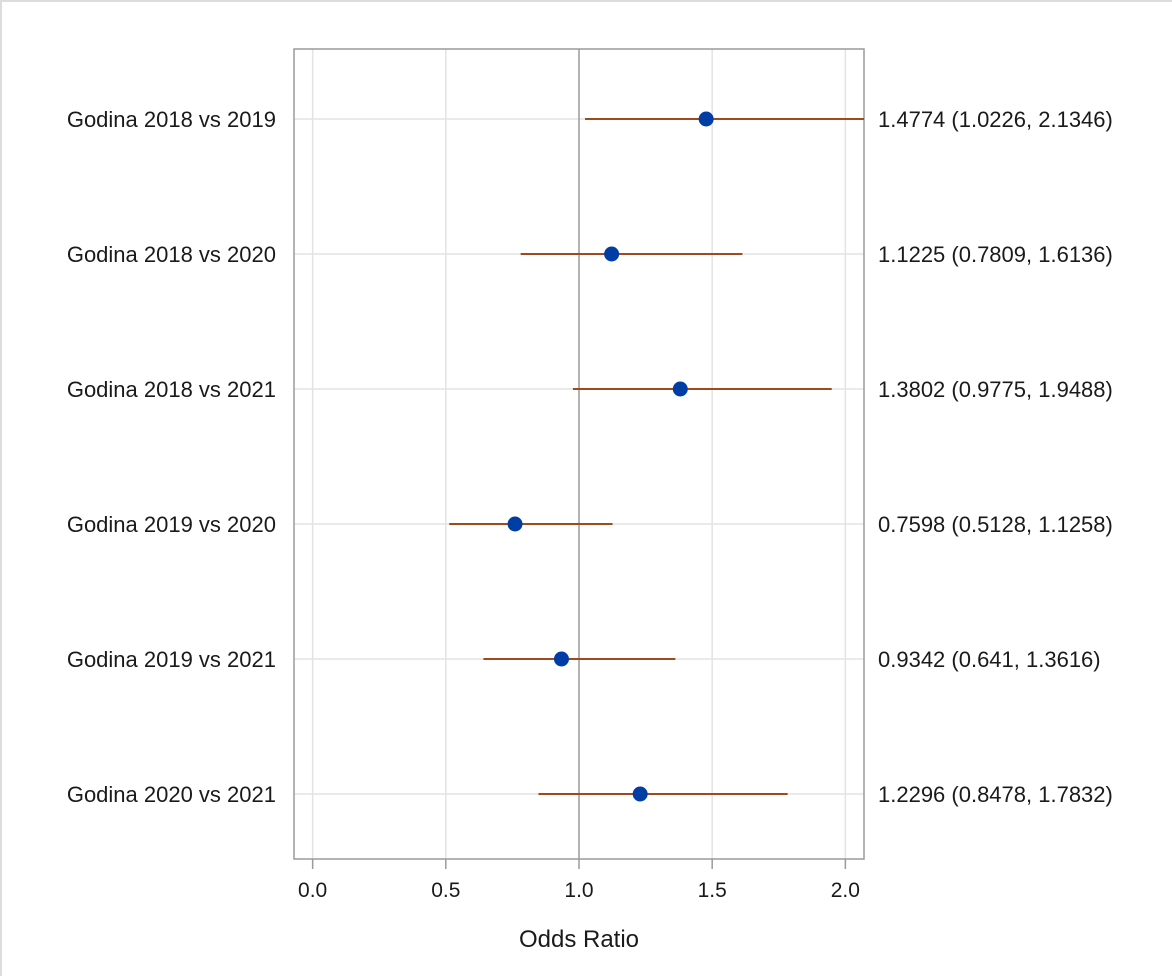  Describe the element at coordinates (171, 794) in the screenshot. I see `row-label: Godina 2020 vs 2021` at that location.